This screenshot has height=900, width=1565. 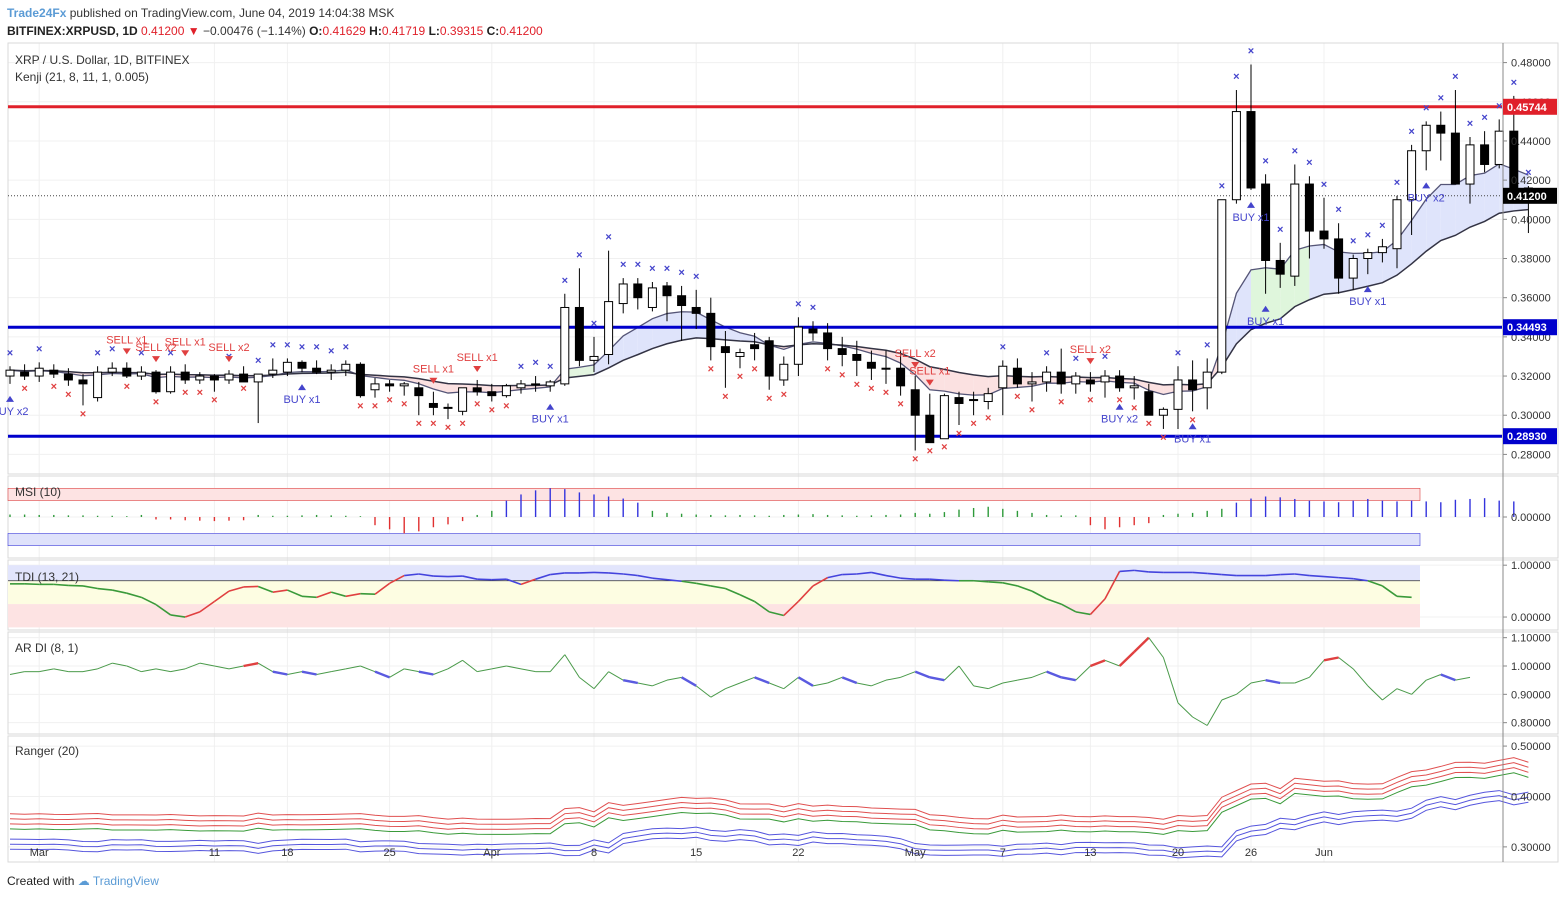 What do you see at coordinates (714, 540) in the screenshot?
I see `msi-lower-band` at bounding box center [714, 540].